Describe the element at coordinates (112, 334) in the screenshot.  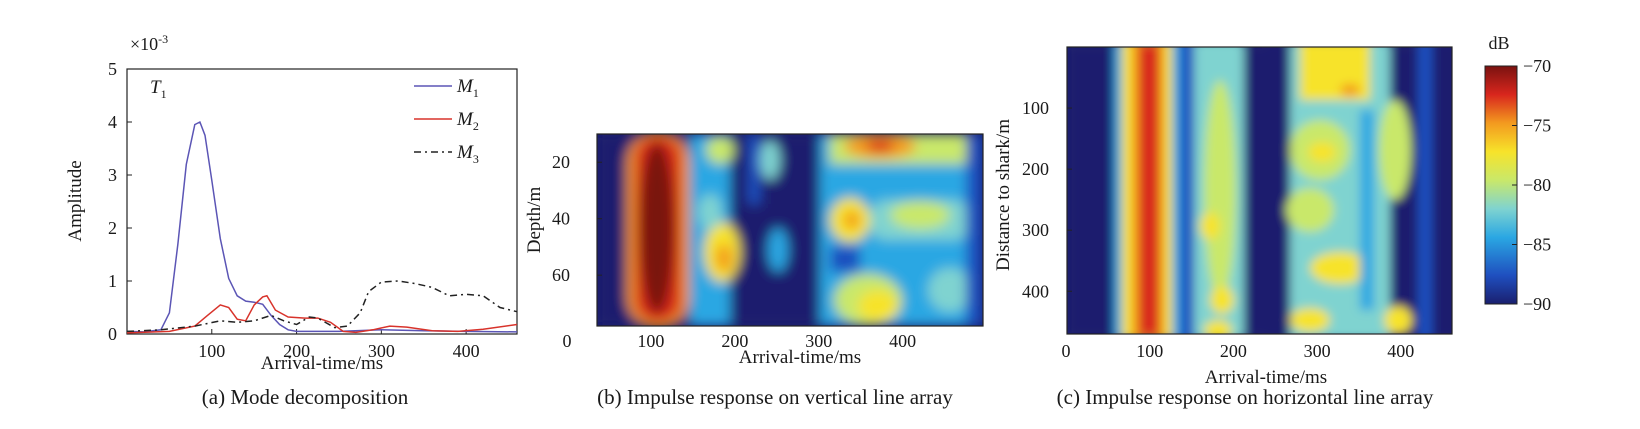
I see `y-tick-label-a: 0` at that location.